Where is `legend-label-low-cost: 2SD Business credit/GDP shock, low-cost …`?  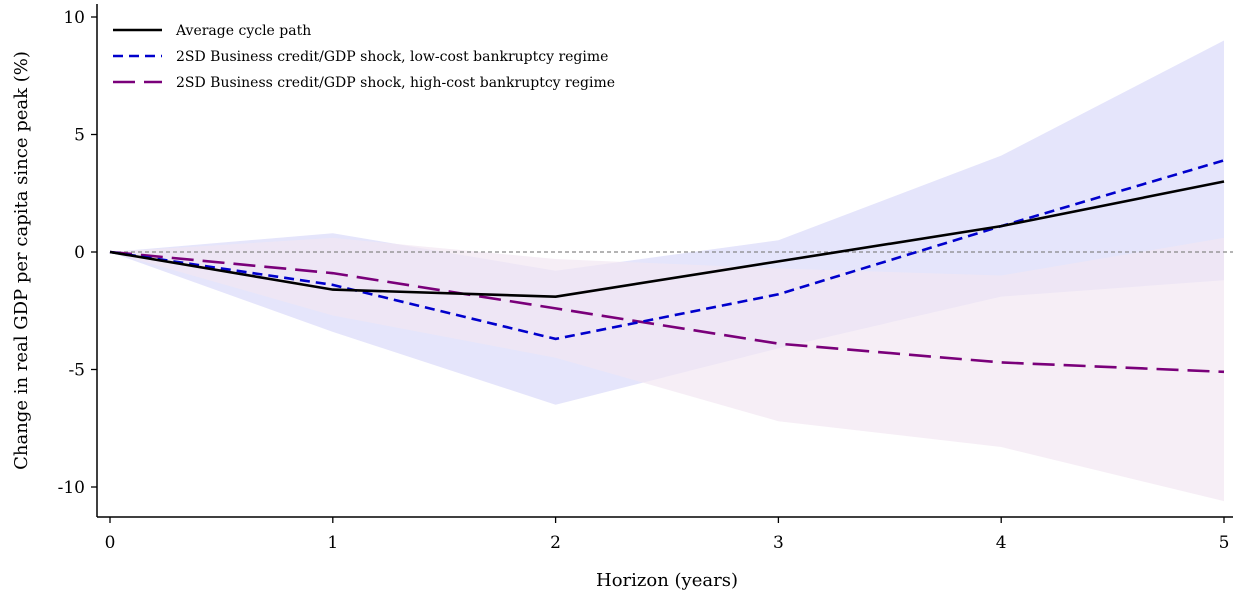 legend-label-low-cost: 2SD Business credit/GDP shock, low-cost … is located at coordinates (392, 57).